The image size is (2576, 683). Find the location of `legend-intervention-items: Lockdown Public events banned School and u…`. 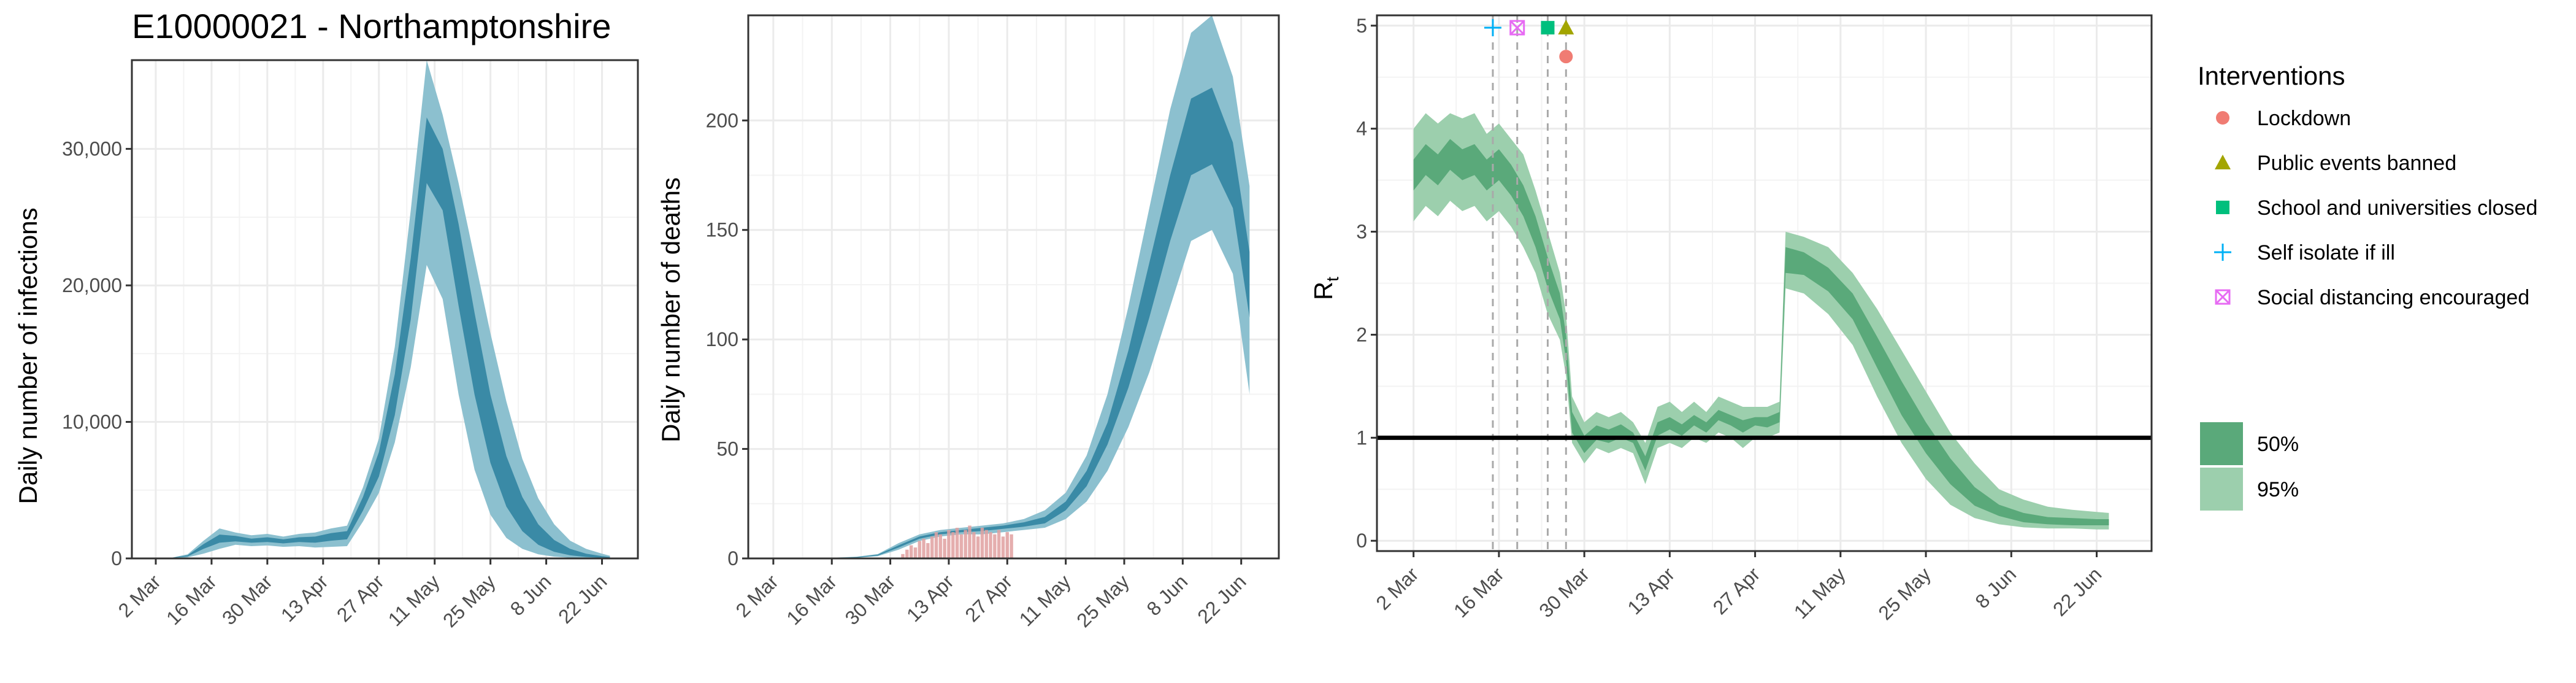

legend-intervention-items: Lockdown Public events banned School and u… is located at coordinates (2375, 208).